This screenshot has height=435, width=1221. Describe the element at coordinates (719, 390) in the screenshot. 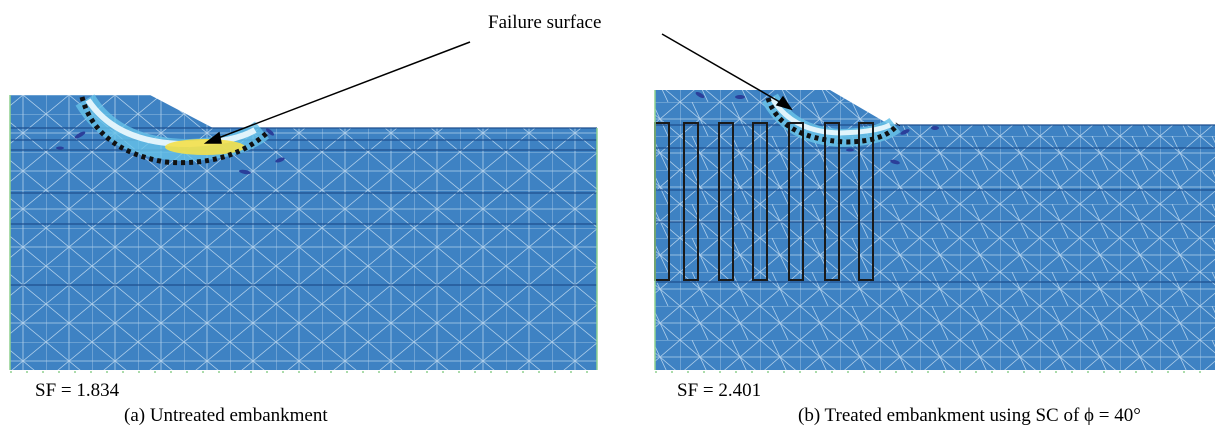

I see `safety-factor-b: SF = 2.401` at that location.